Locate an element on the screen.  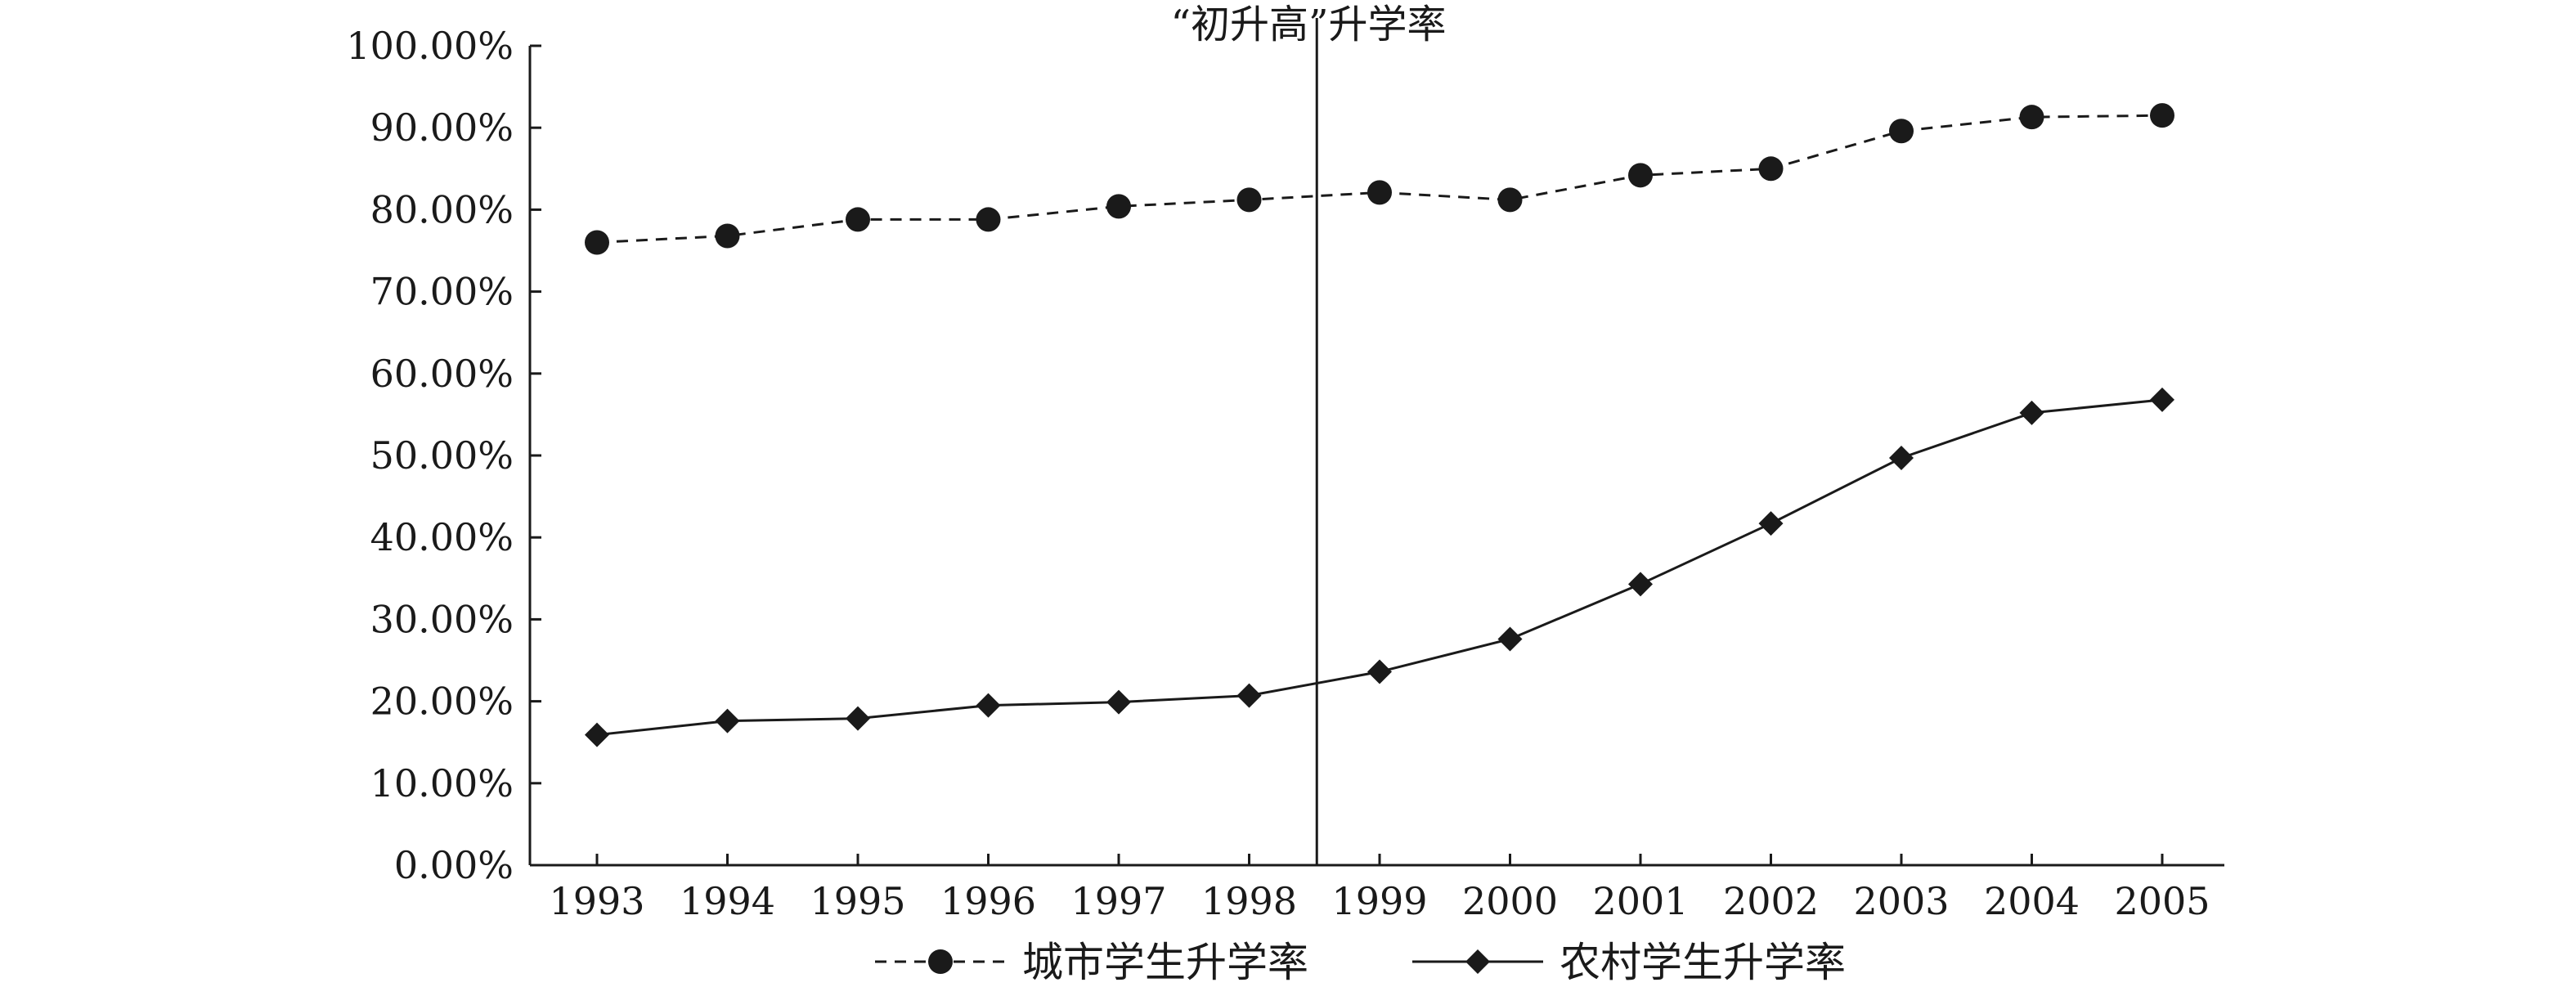
legend-item: 城市学生升学率 is located at coordinates (1091, 963).